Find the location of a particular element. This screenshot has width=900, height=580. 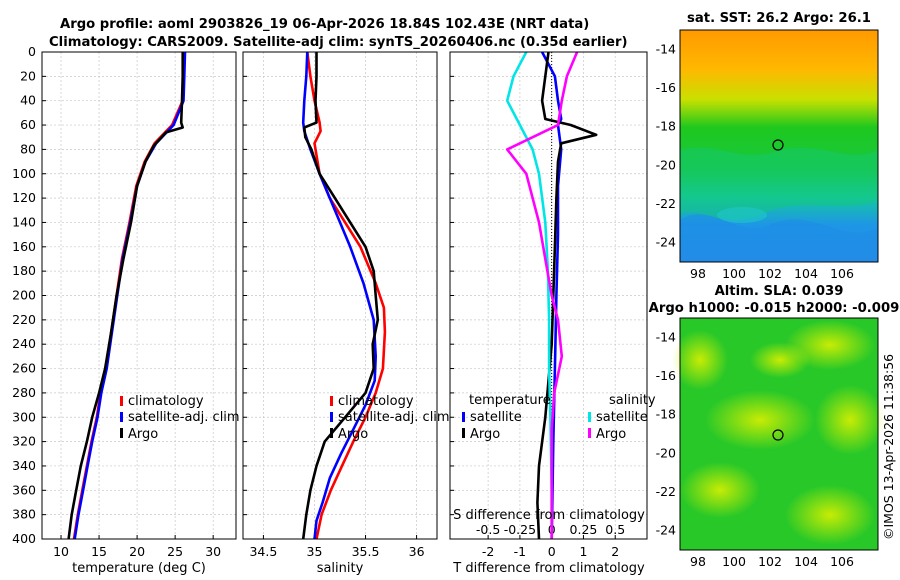

legend-swatch-t-satellite is located at coordinates (463, 417).